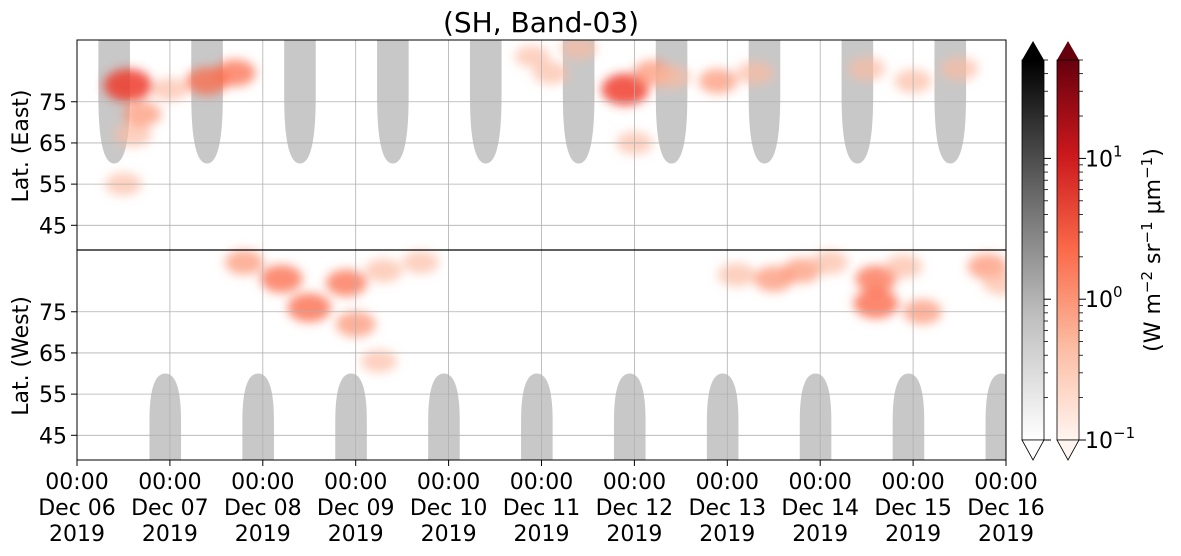 This screenshot has height=556, width=1181. I want to click on x-tick-label: Dec 08, so click(263, 508).